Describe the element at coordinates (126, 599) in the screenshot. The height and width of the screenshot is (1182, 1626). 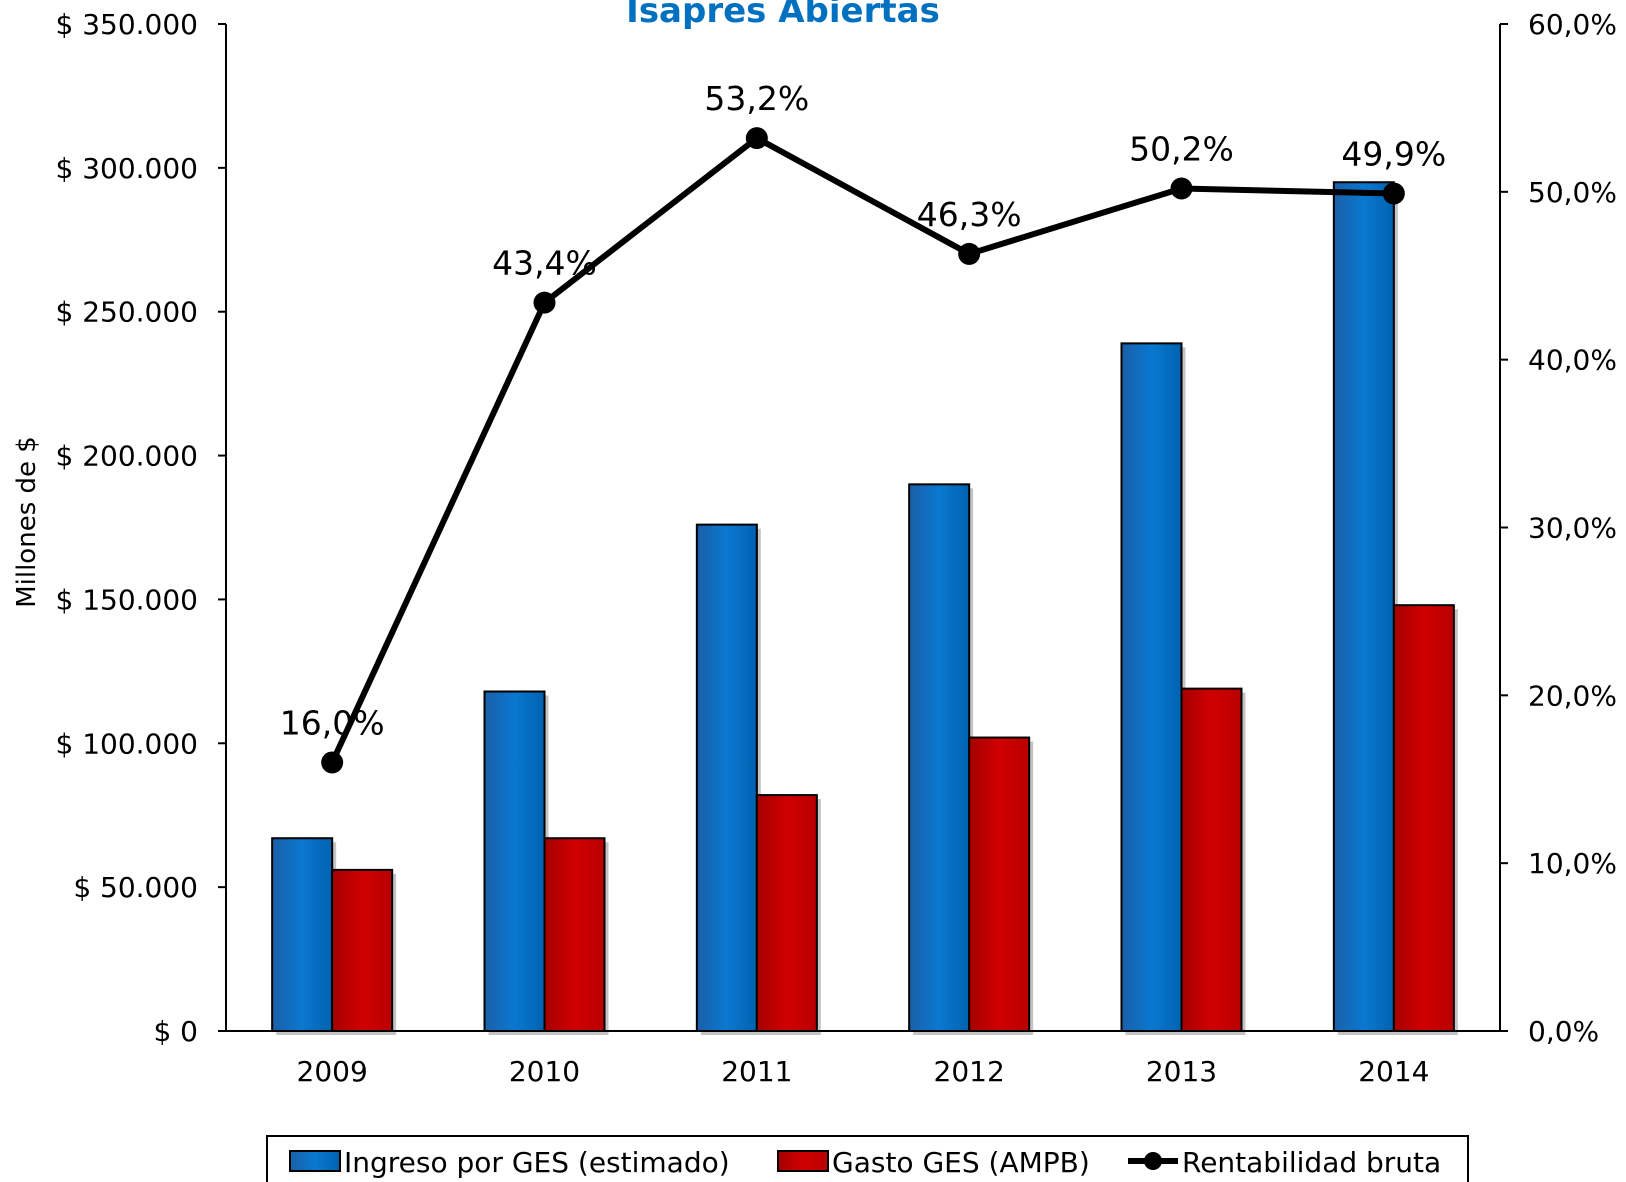
I see `y-tick-label: $ 150.000` at that location.